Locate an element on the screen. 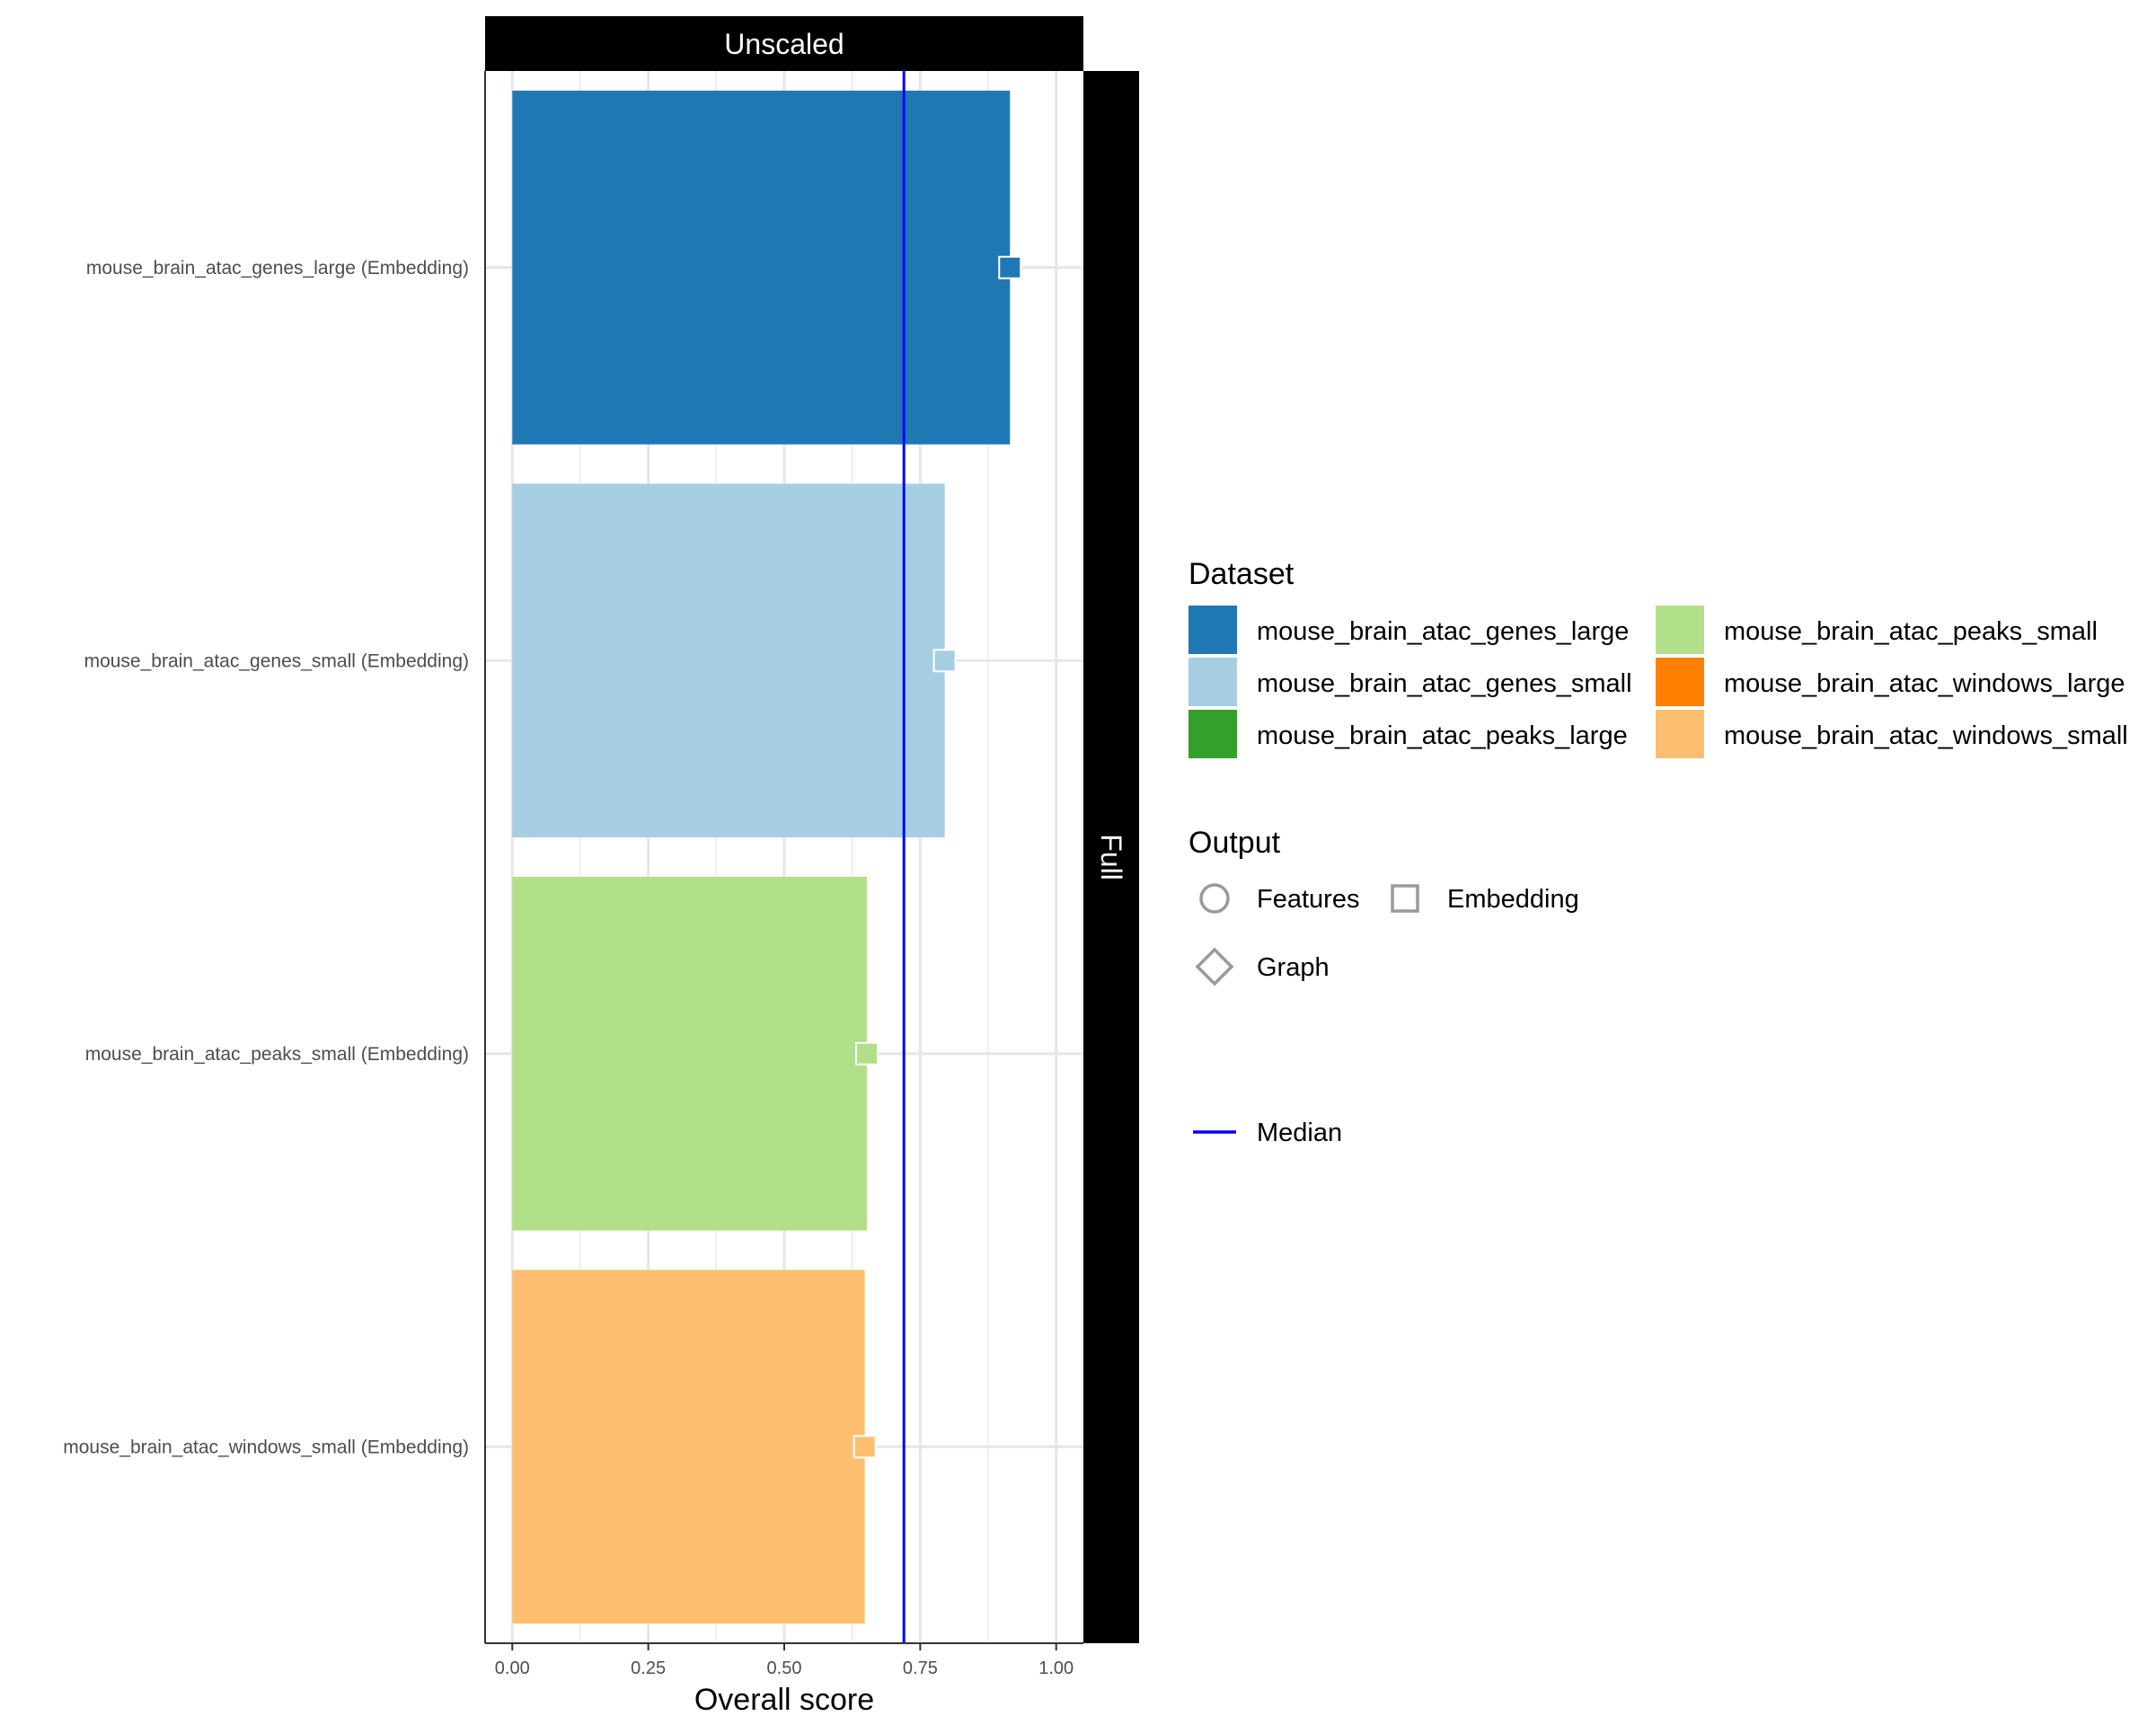 The image size is (2156, 1725). legend-shape-circle-icon is located at coordinates (1215, 898).